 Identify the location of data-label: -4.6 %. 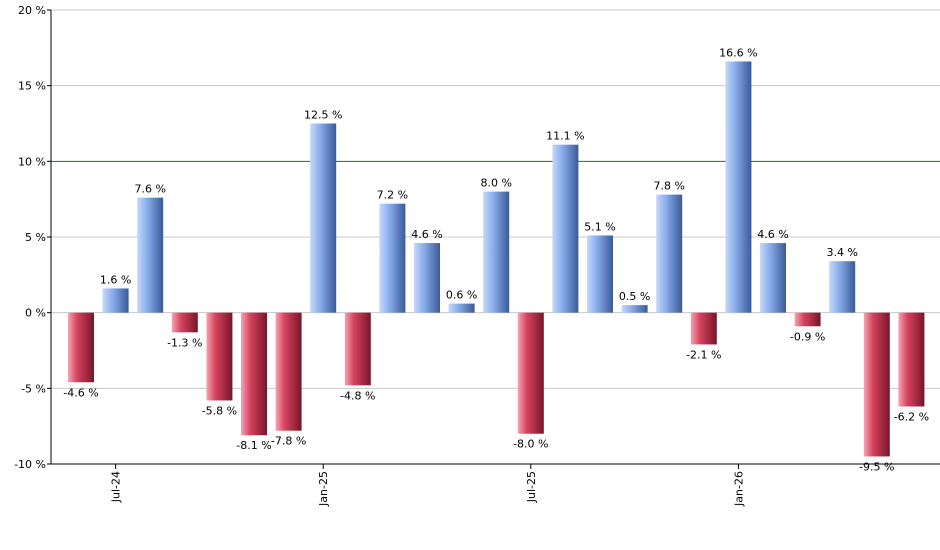
(80, 392).